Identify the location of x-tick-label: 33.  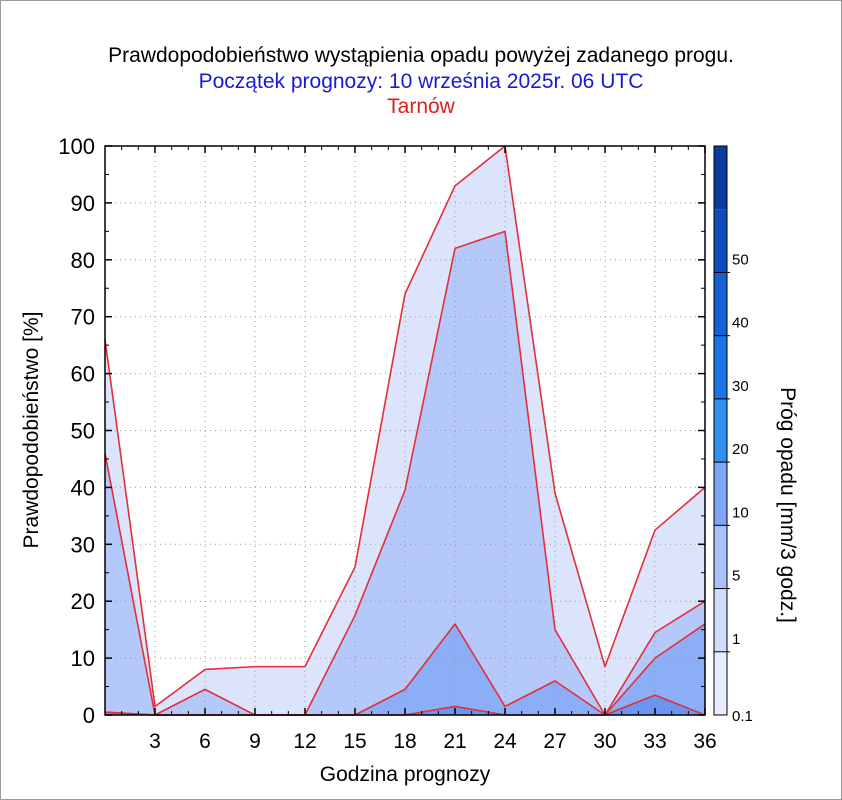
(654, 741).